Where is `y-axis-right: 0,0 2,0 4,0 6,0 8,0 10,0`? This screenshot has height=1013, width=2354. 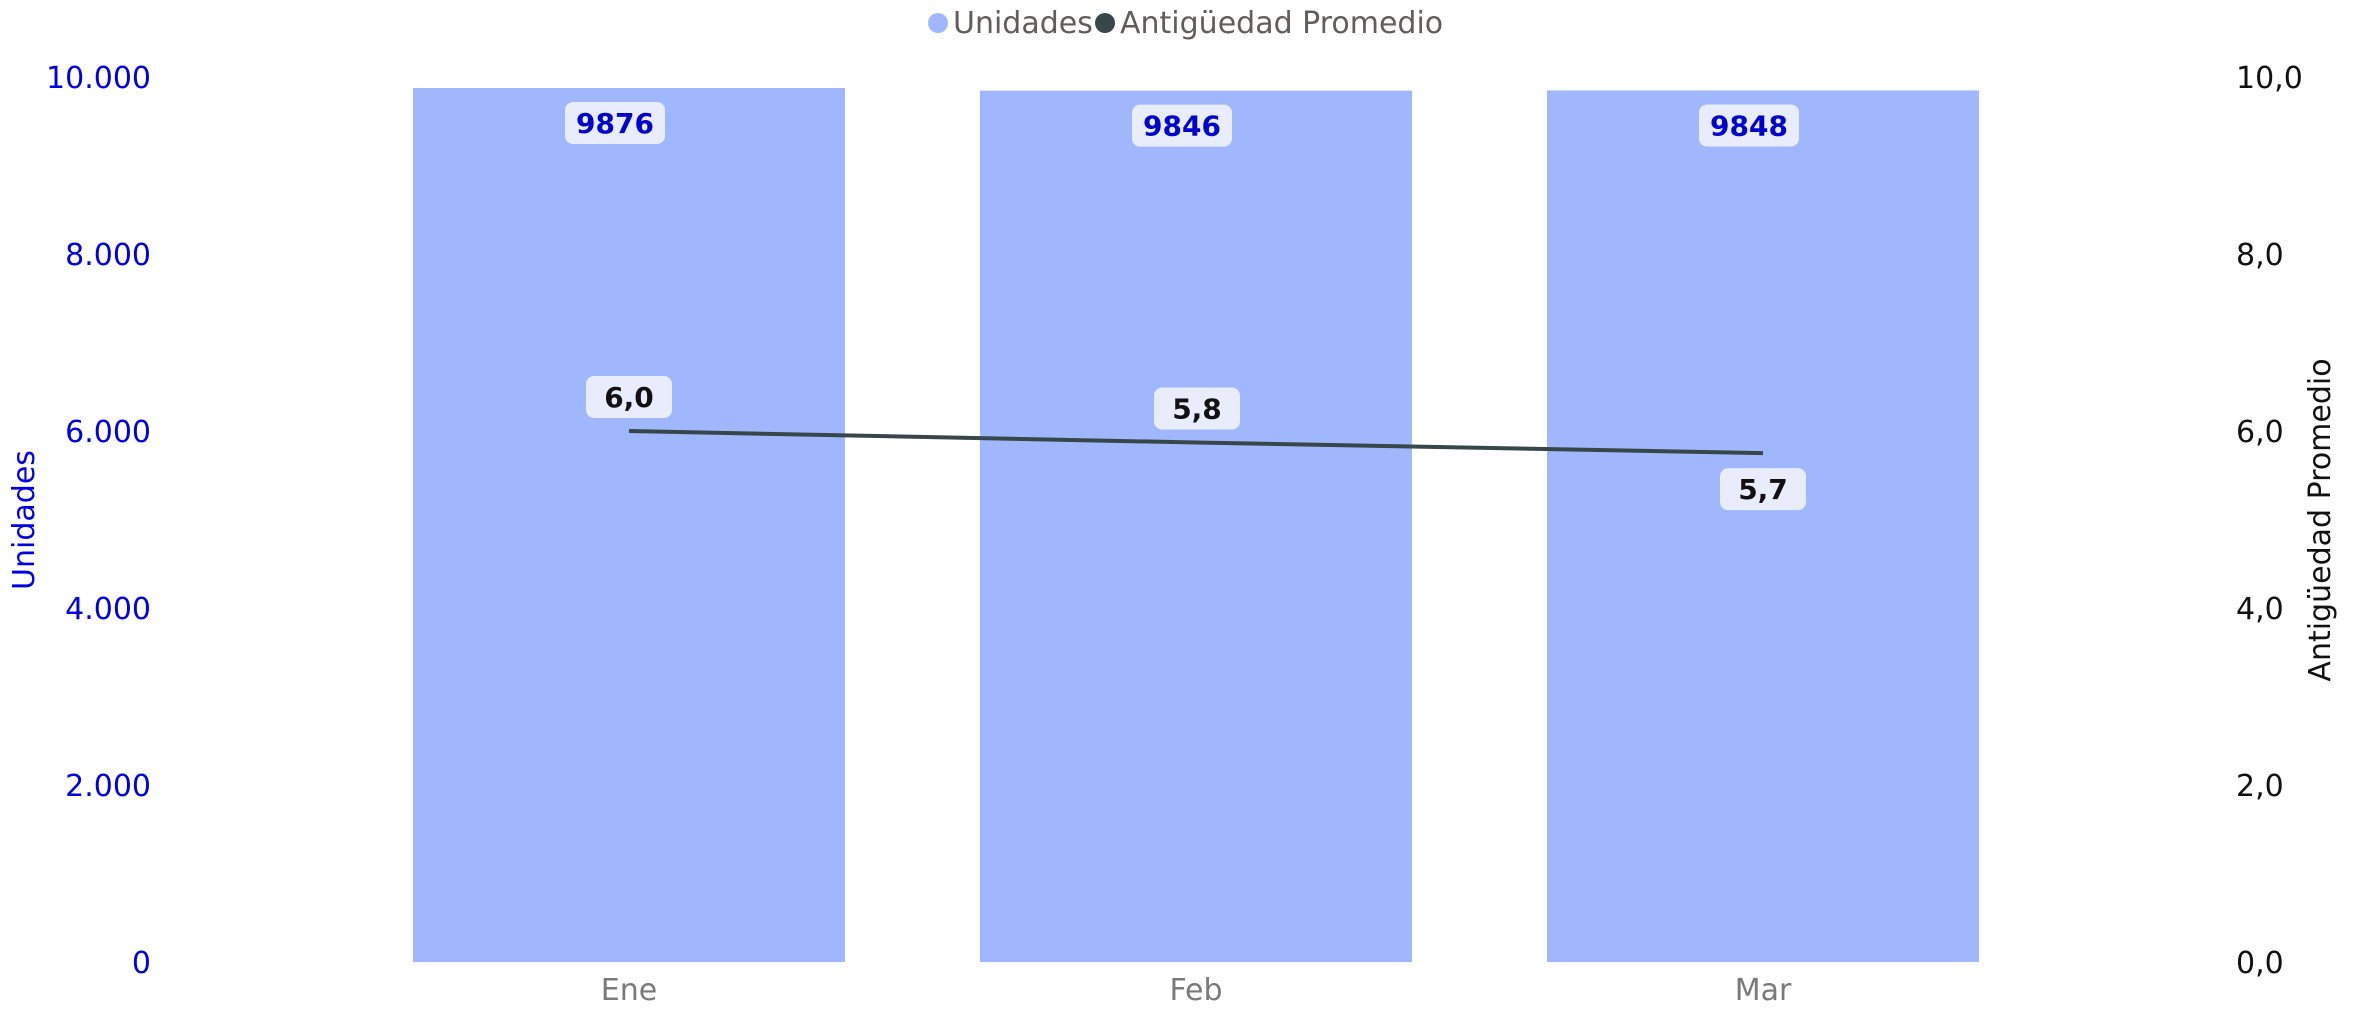 y-axis-right: 0,0 2,0 4,0 6,0 8,0 10,0 is located at coordinates (2269, 521).